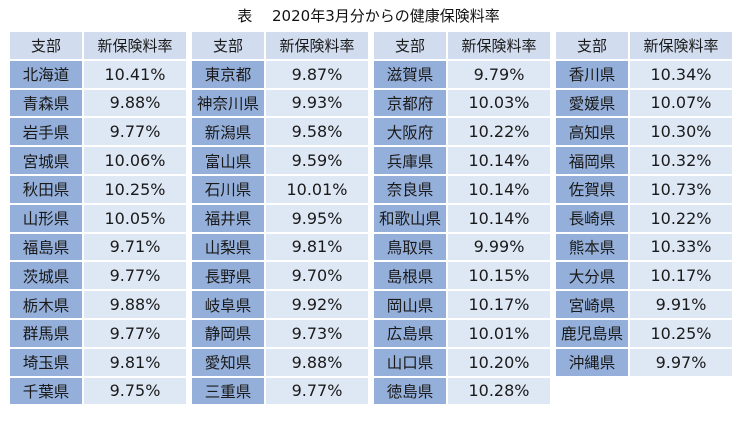 This screenshot has width=737, height=430. What do you see at coordinates (317, 132) in the screenshot?
I see `insurance-rate: 9.58%` at bounding box center [317, 132].